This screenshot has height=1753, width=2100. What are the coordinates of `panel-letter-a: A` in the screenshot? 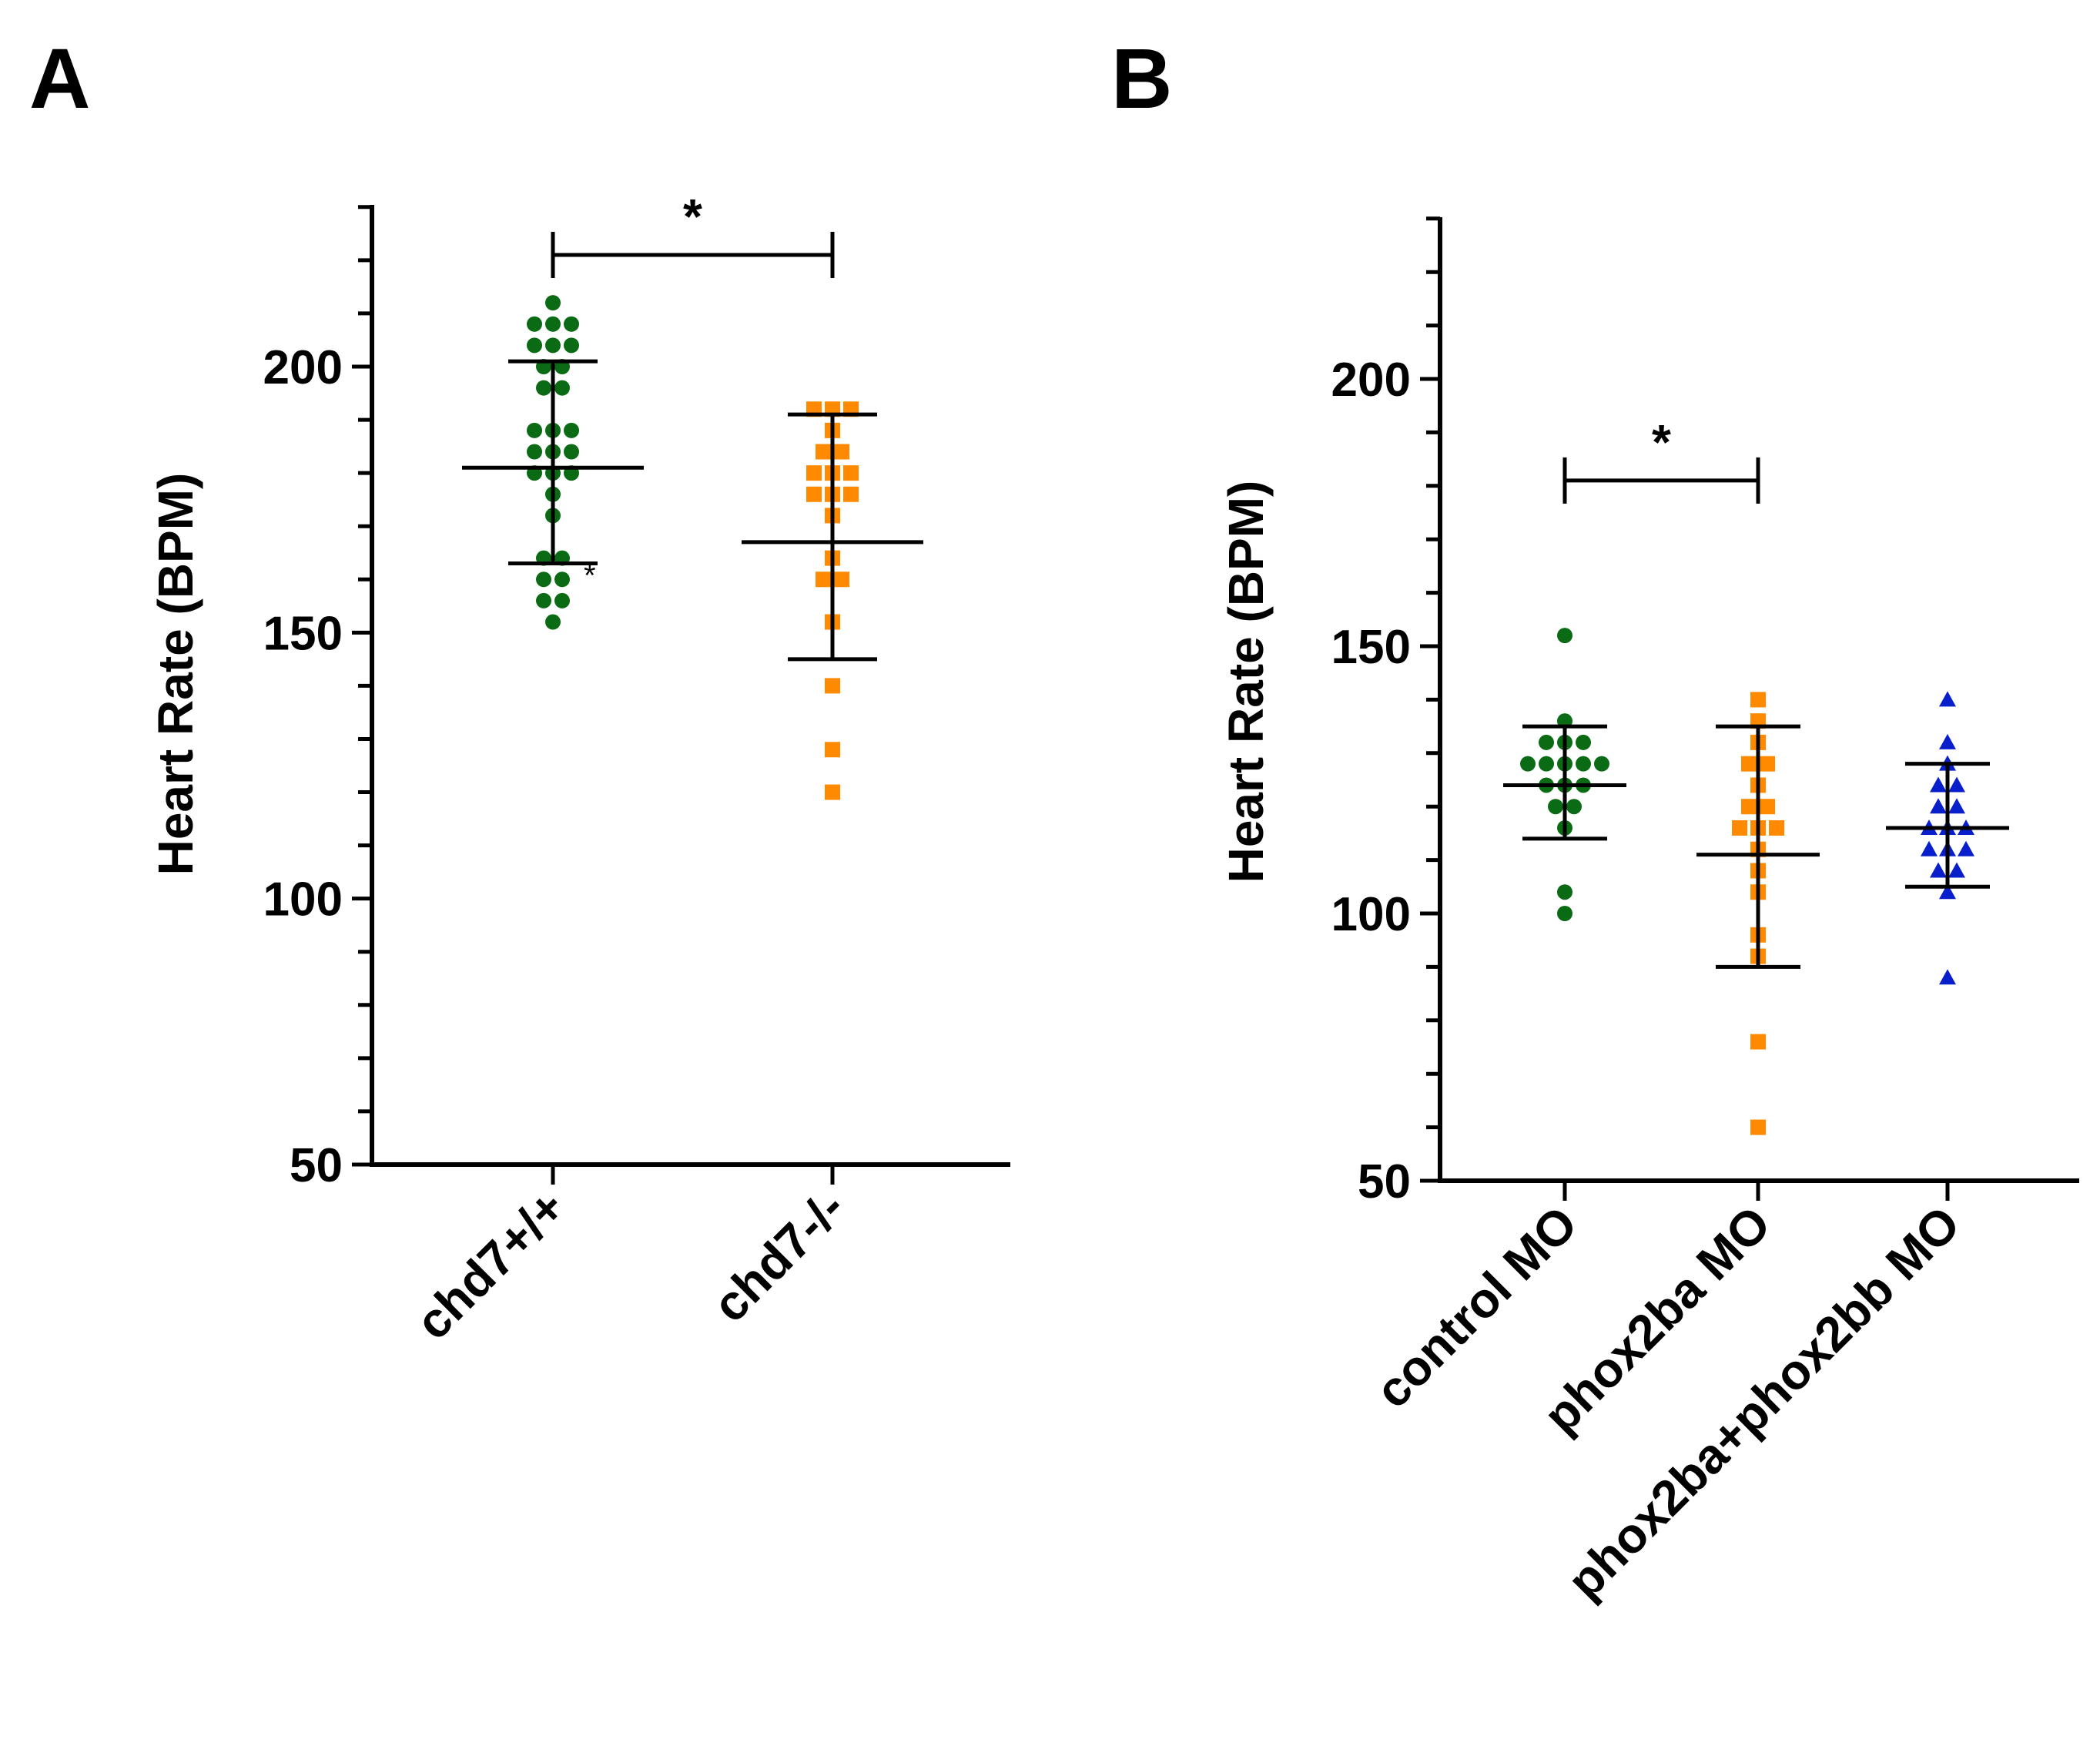 It's located at (59, 79).